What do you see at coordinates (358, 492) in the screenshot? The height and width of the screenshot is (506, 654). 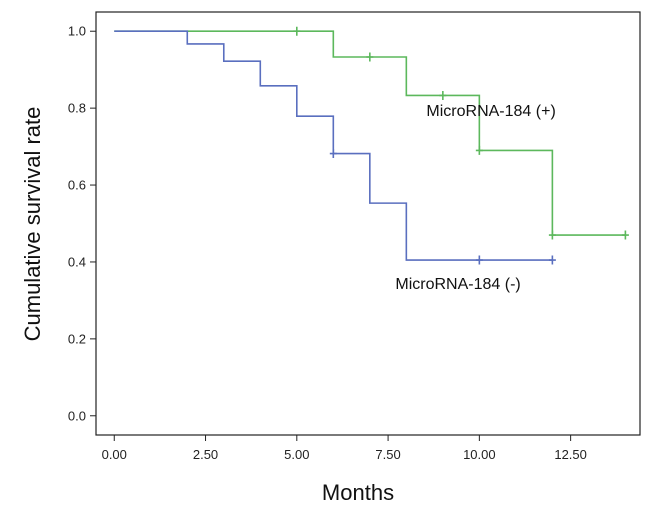 I see `x-axis-title: Months` at bounding box center [358, 492].